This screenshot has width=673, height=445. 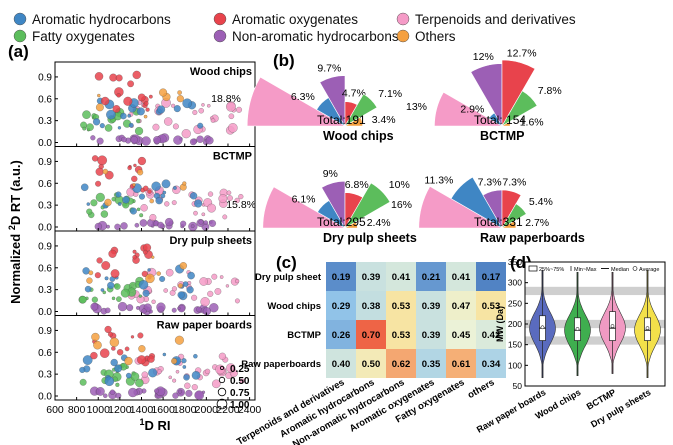 I want to click on heatmap-row-label: Raw paperboards, so click(x=281, y=364).